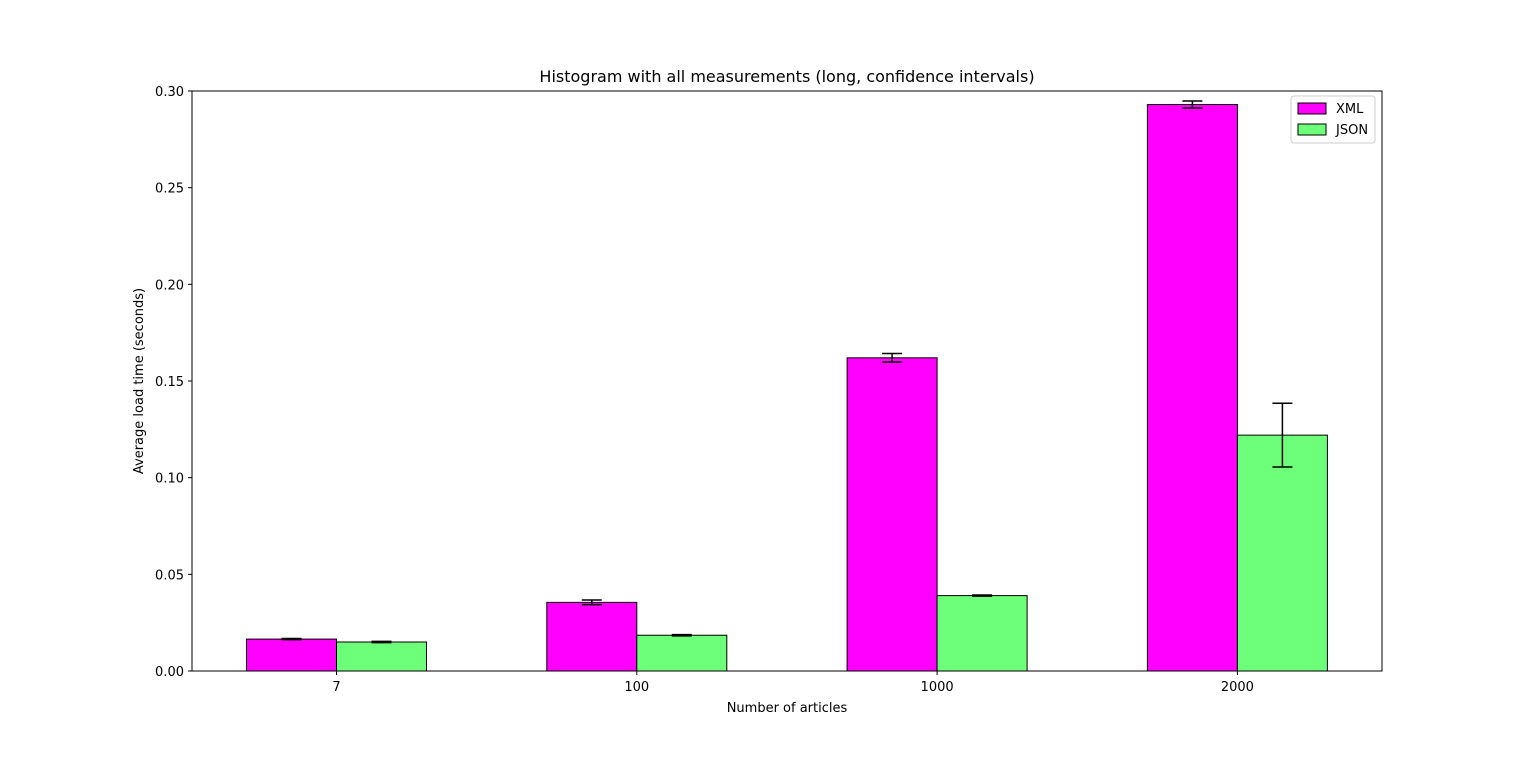  Describe the element at coordinates (787, 708) in the screenshot. I see `x-axis-label: Number of articles` at that location.